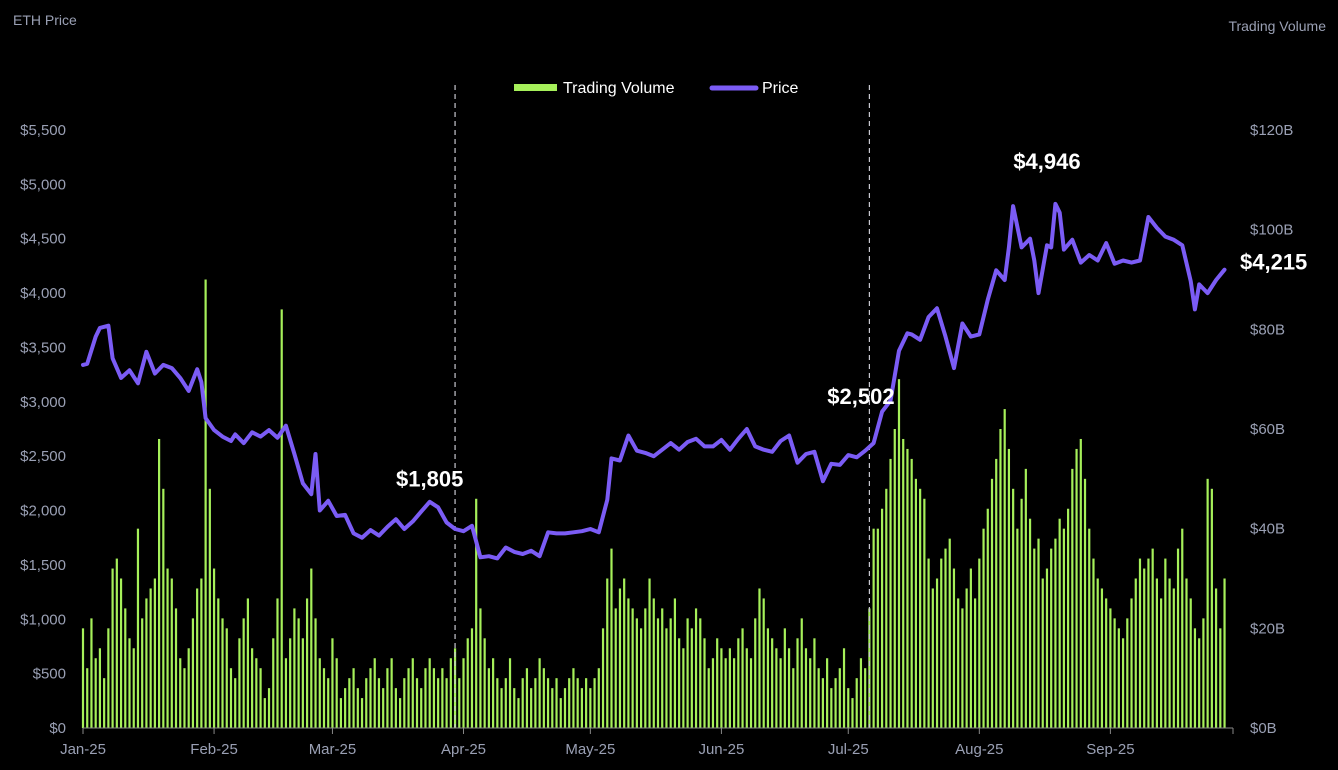  Describe the element at coordinates (535, 87) in the screenshot. I see `legend-volume-swatch` at that location.